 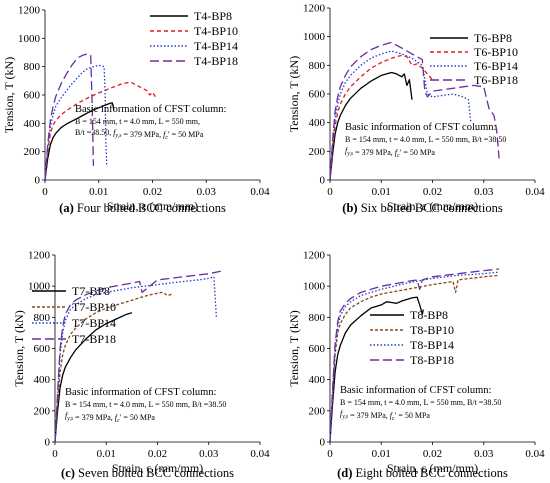 I want to click on legend-label: T8-BP18, so click(x=432, y=360).